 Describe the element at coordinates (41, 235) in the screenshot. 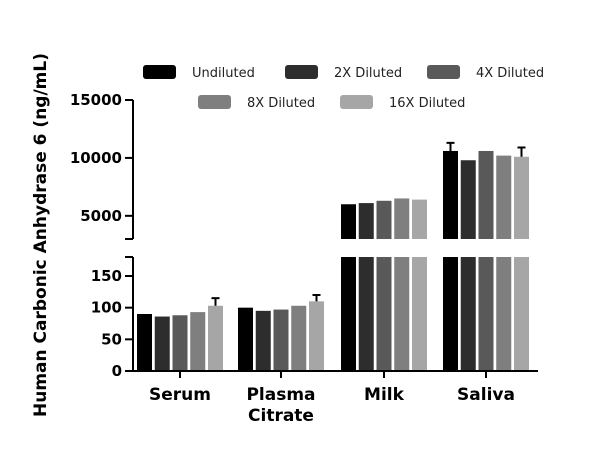

I see `y-axis-label: Human Carbonic Anhydrase 6 (ng/mL)` at that location.